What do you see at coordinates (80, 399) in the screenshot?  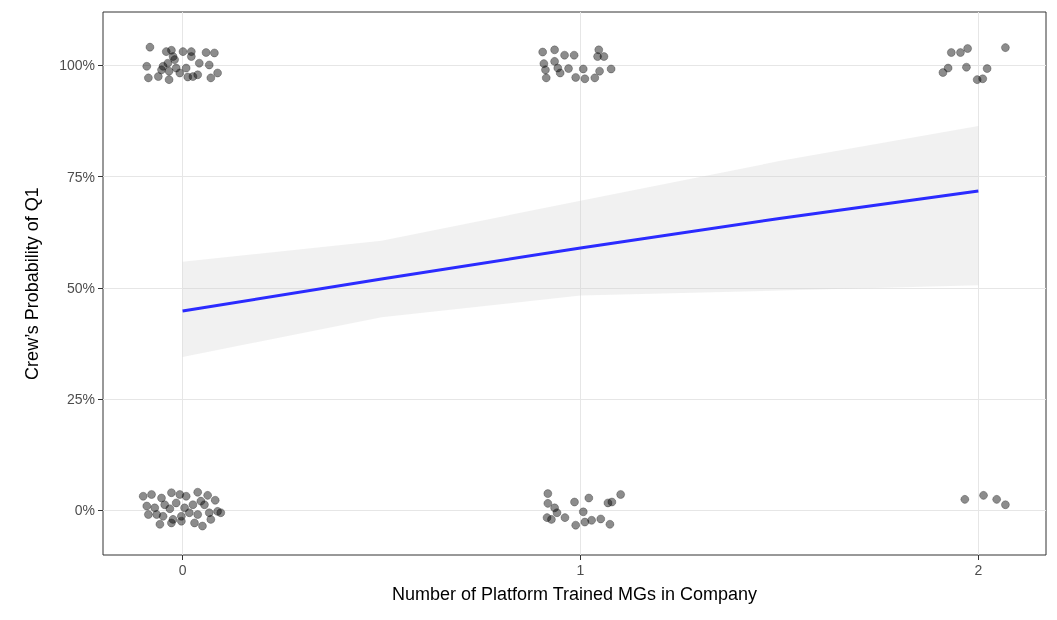 I see `y-tick-label: 25%` at bounding box center [80, 399].